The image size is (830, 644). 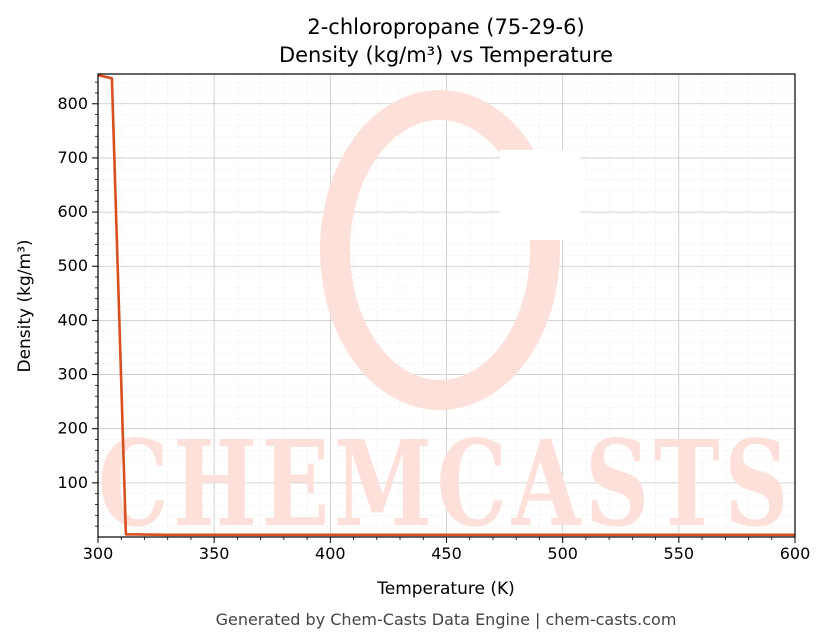 What do you see at coordinates (72, 211) in the screenshot?
I see `y-tick-label: 600` at bounding box center [72, 211].